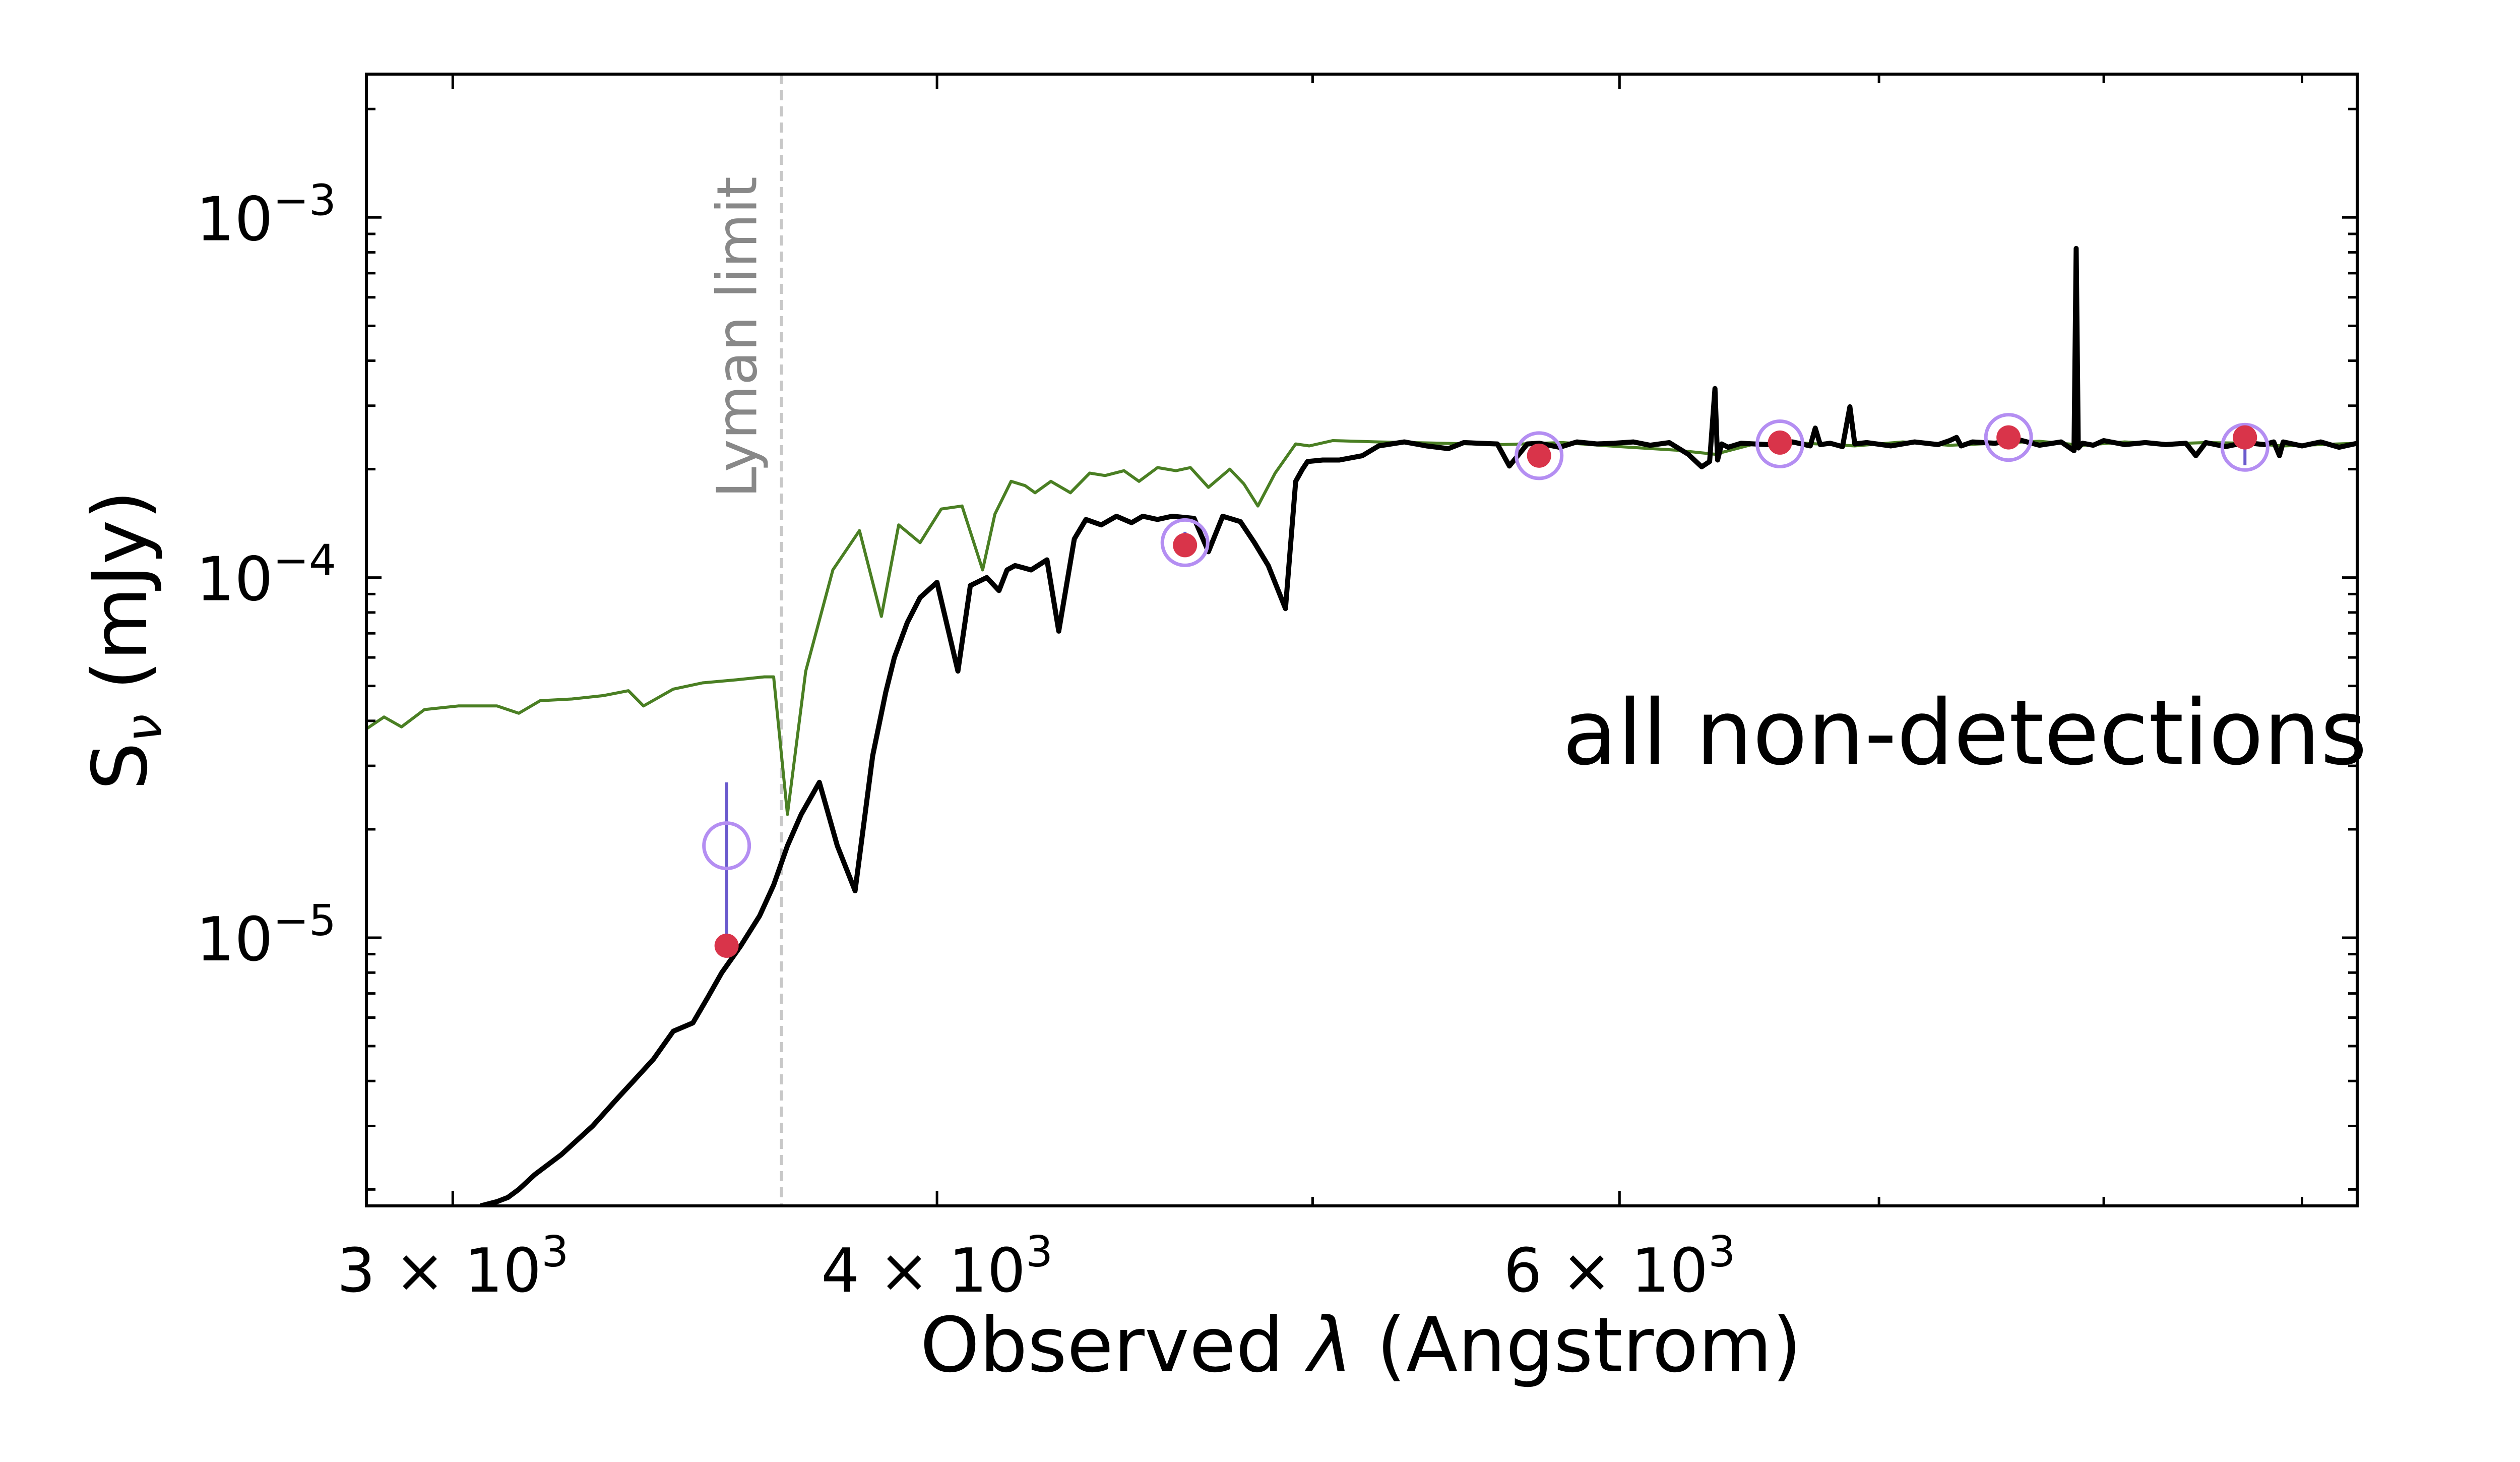 This screenshot has width=2520, height=1462. I want to click on x-tick-label: 6 × 10³, so click(1619, 1266).